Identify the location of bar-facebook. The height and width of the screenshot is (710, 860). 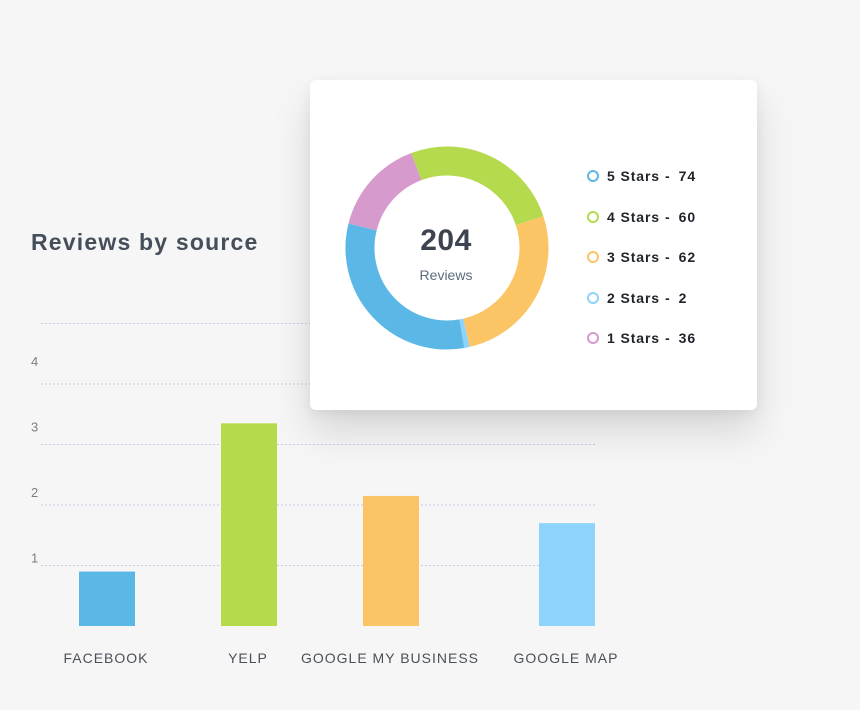
(107, 598).